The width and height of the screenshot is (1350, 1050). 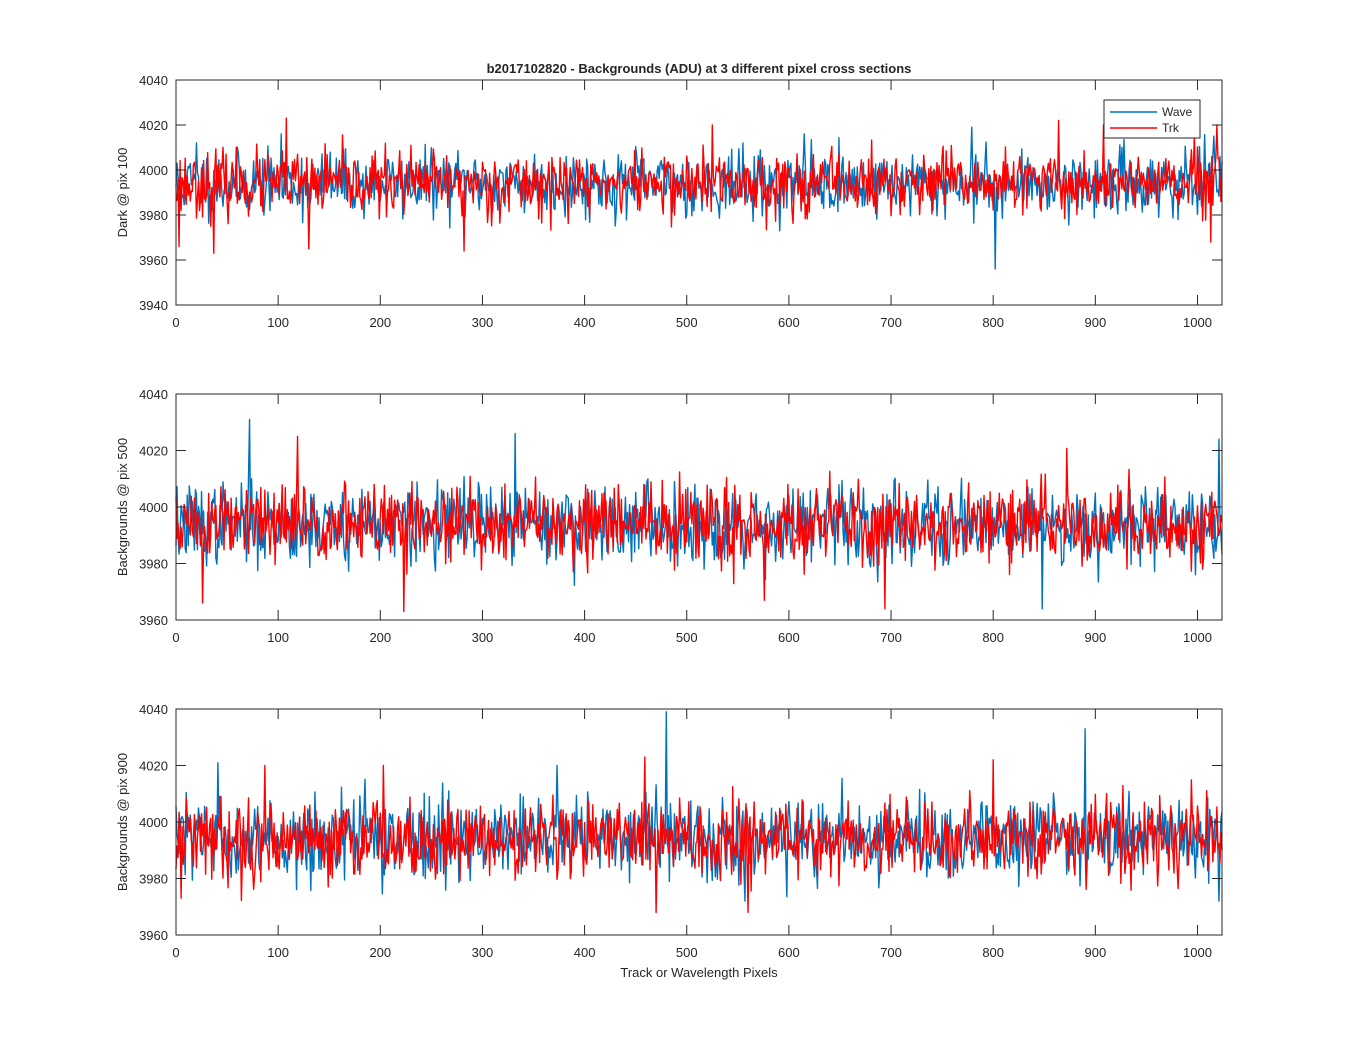 What do you see at coordinates (1177, 112) in the screenshot?
I see `legend-wave-label: Wave` at bounding box center [1177, 112].